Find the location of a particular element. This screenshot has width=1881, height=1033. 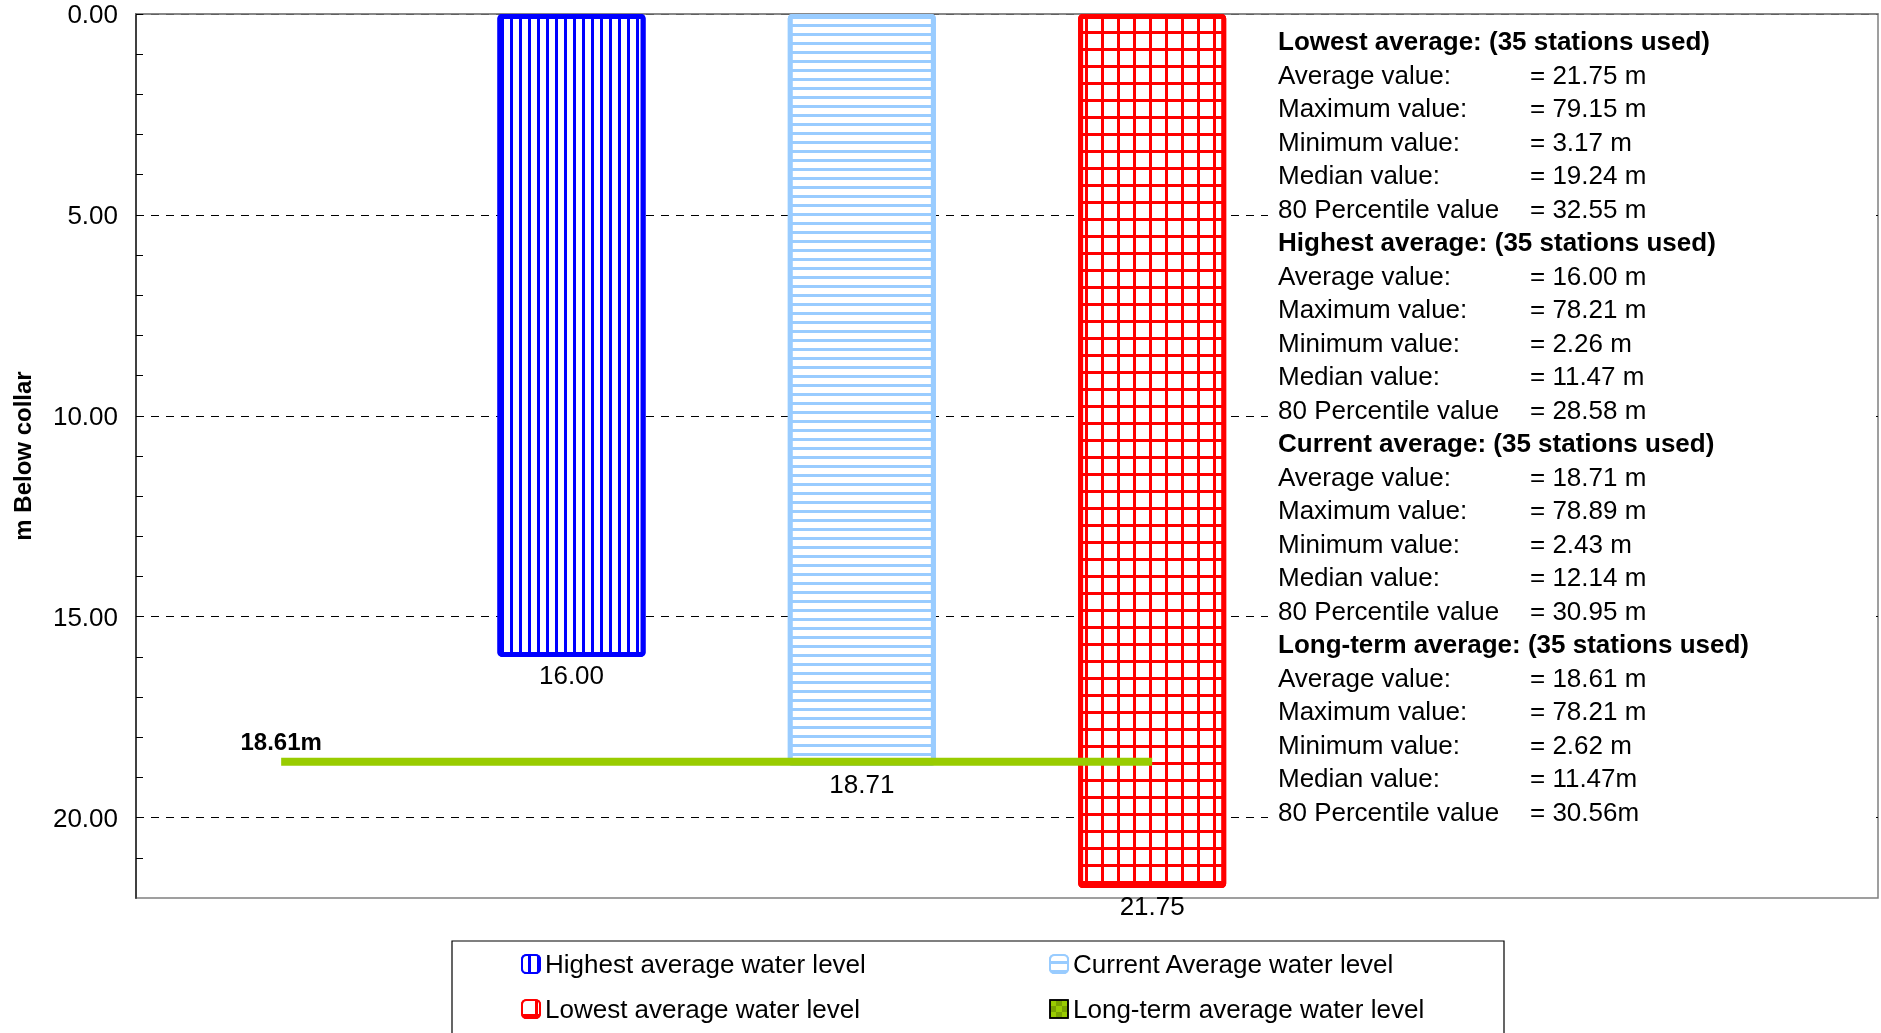

text: Median value: = 11.47m is located at coordinates (1458, 778).